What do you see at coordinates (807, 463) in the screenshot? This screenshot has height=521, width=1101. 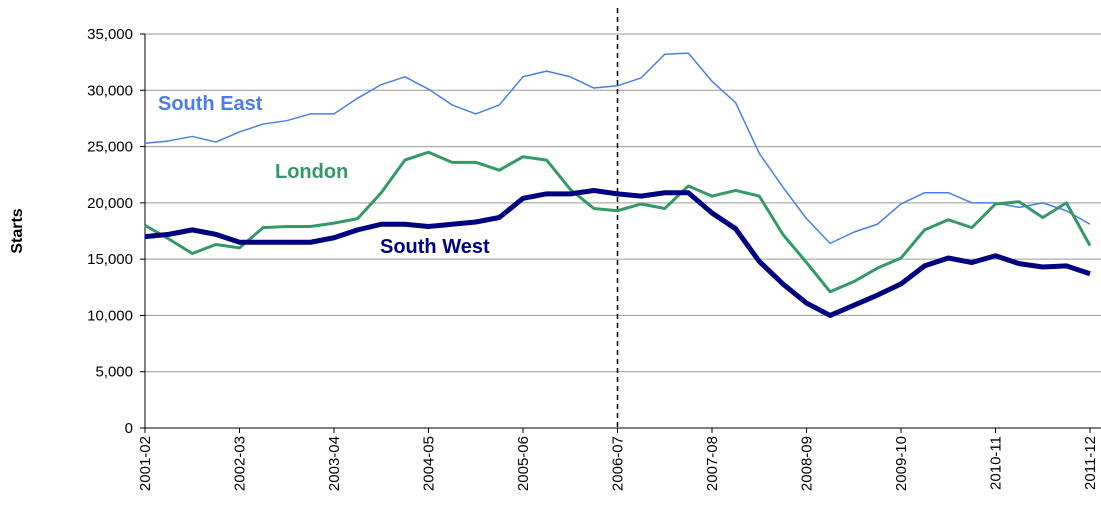 I see `x-tick-label: 2008-09` at bounding box center [807, 463].